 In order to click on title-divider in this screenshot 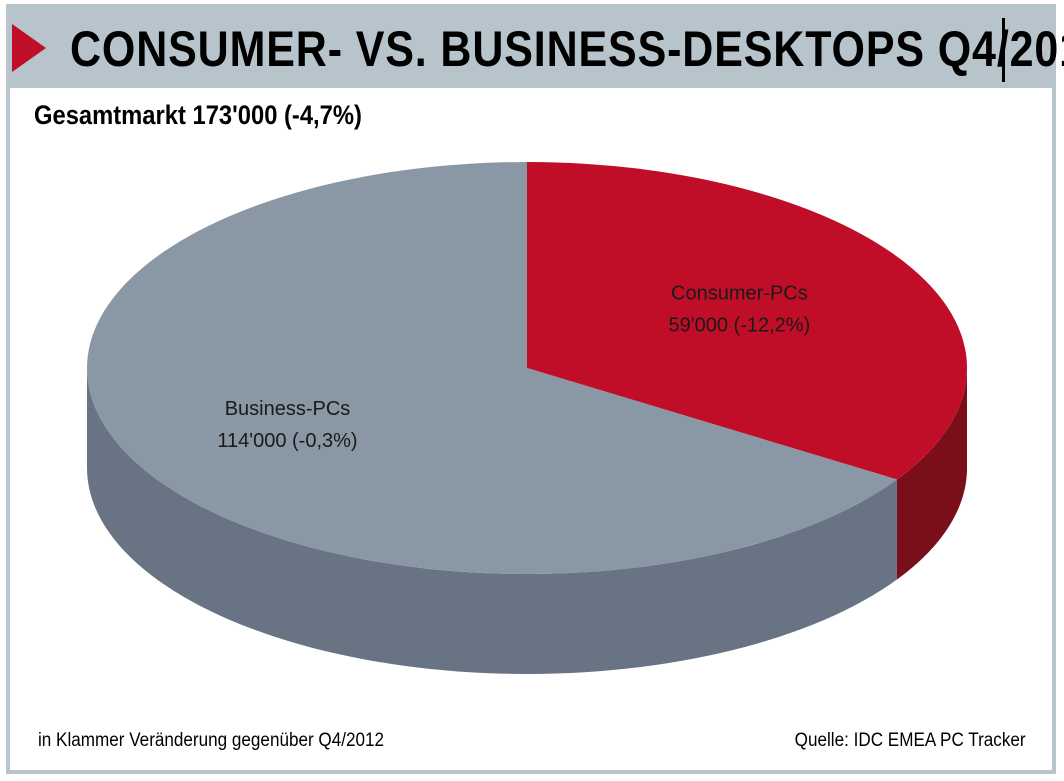, I will do `click(1003, 50)`.